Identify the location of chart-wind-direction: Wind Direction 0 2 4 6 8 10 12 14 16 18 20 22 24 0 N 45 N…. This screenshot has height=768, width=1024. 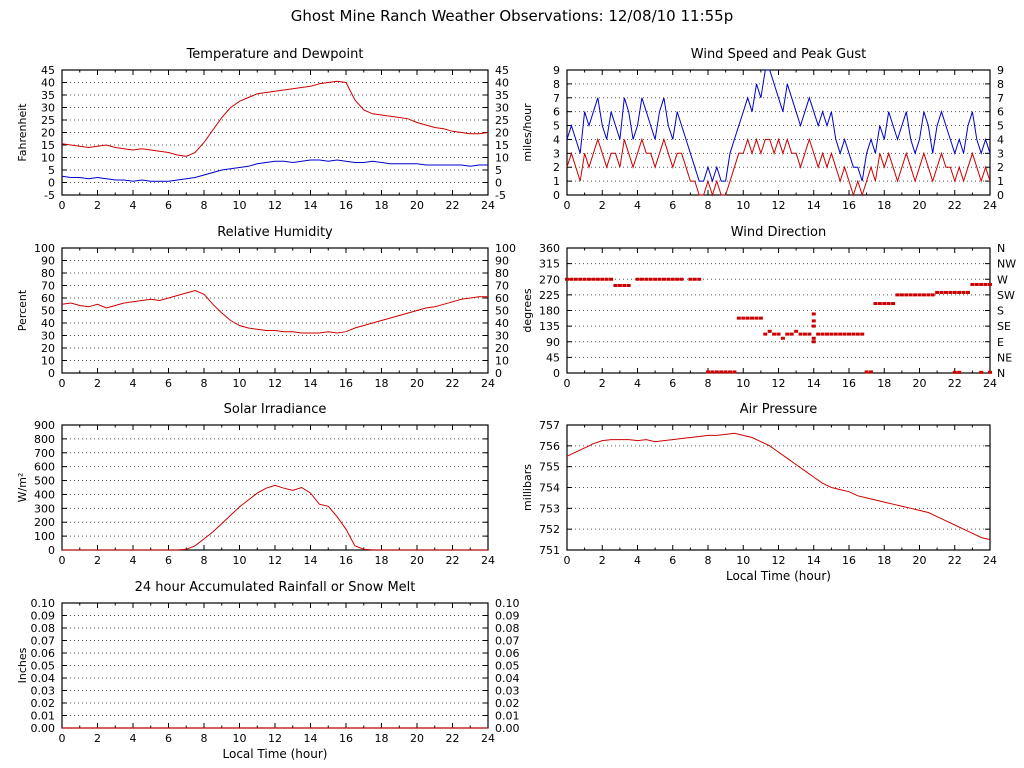
(769, 313).